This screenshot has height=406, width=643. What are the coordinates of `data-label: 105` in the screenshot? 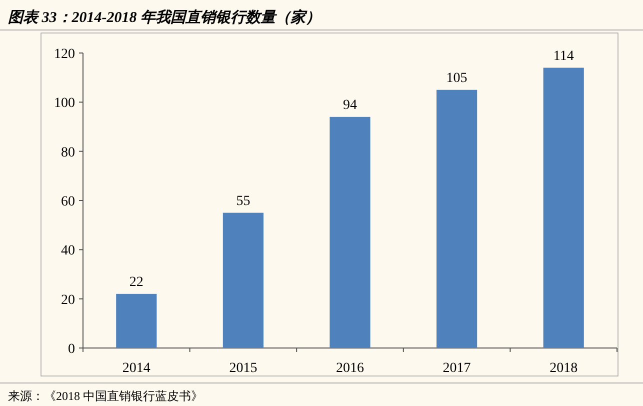 It's located at (457, 78).